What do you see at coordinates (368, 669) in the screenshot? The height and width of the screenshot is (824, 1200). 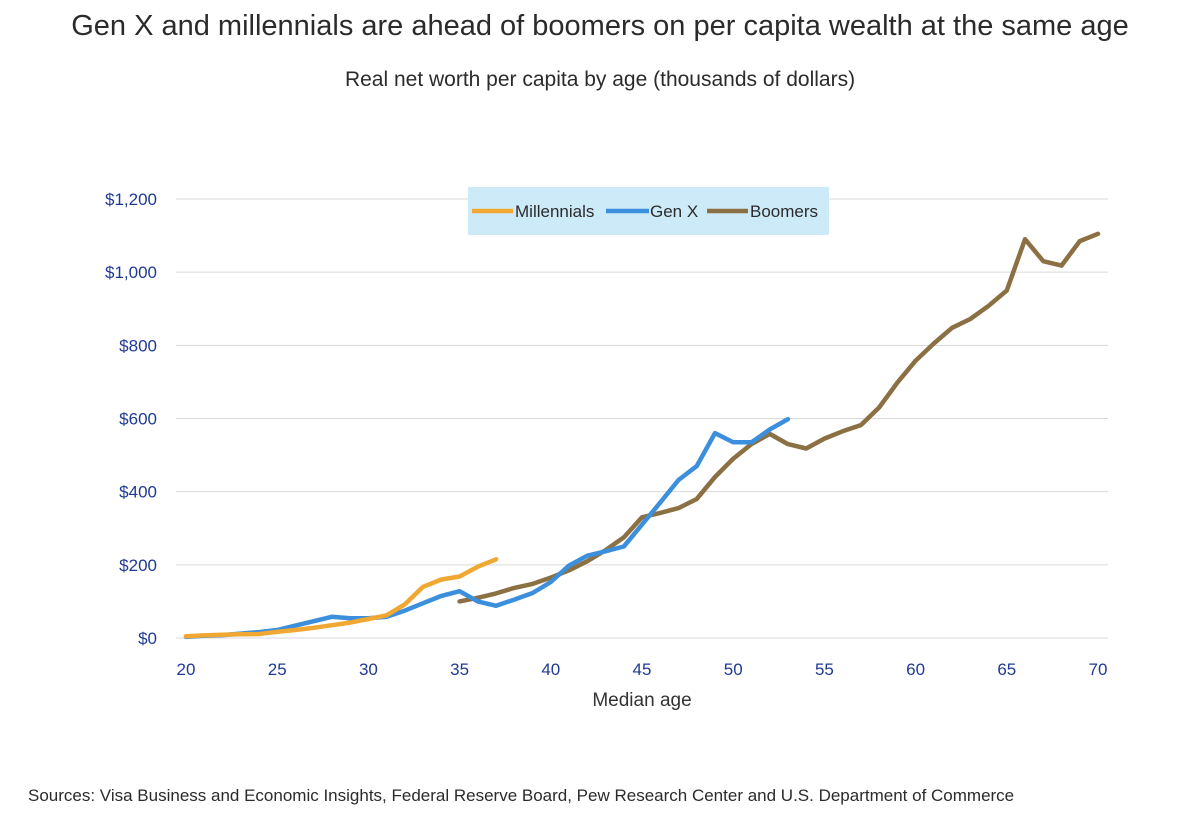 I see `x-tick-label: 30` at bounding box center [368, 669].